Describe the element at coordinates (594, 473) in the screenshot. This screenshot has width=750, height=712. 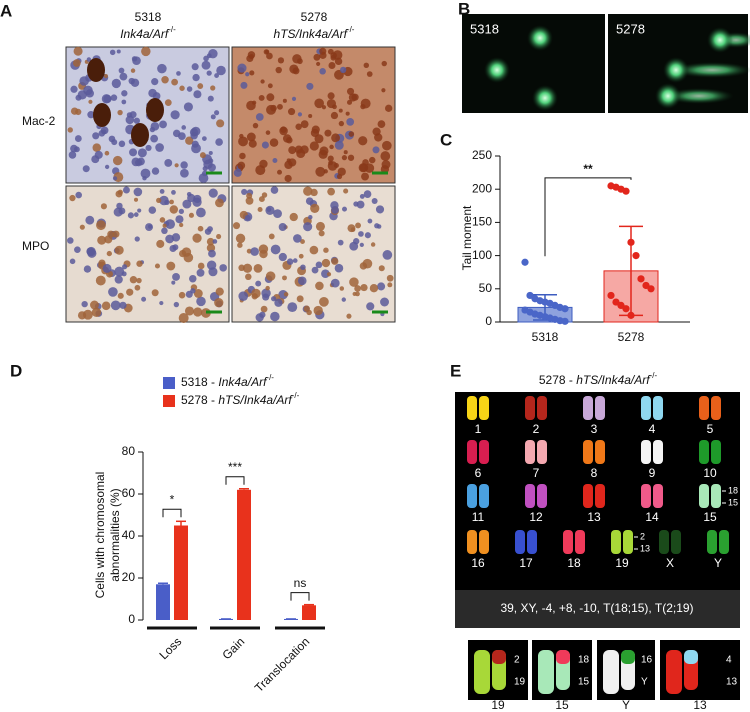
I see `chromosome-number: 8` at that location.